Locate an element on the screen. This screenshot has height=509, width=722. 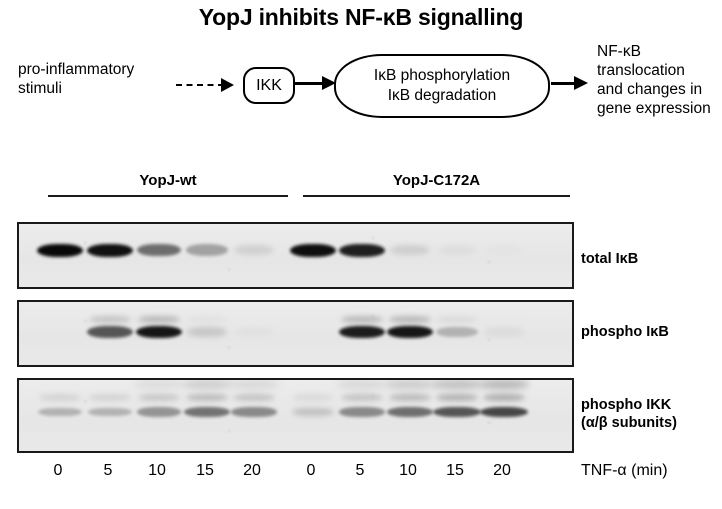
page-title-pre: YopJ inhibits NF- is located at coordinates (290, 17).